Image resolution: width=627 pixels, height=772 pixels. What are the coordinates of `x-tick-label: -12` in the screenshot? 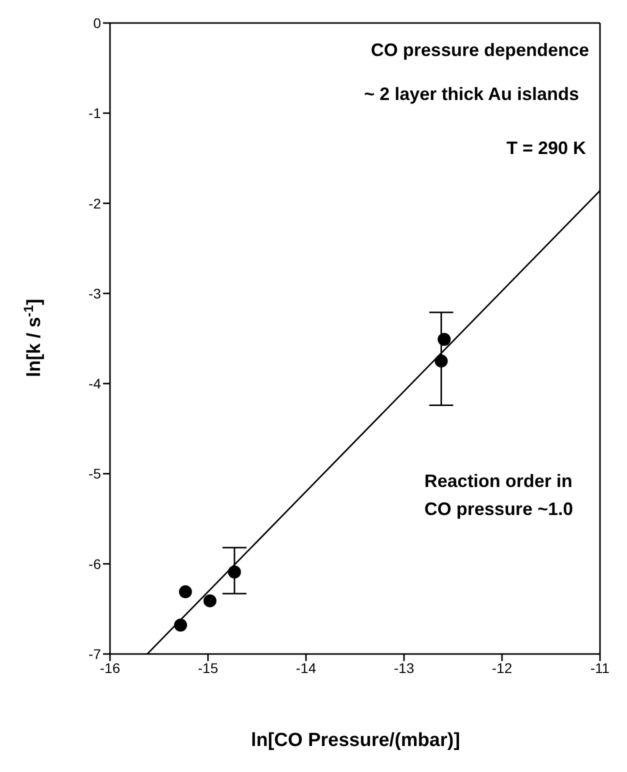 It's located at (502, 668).